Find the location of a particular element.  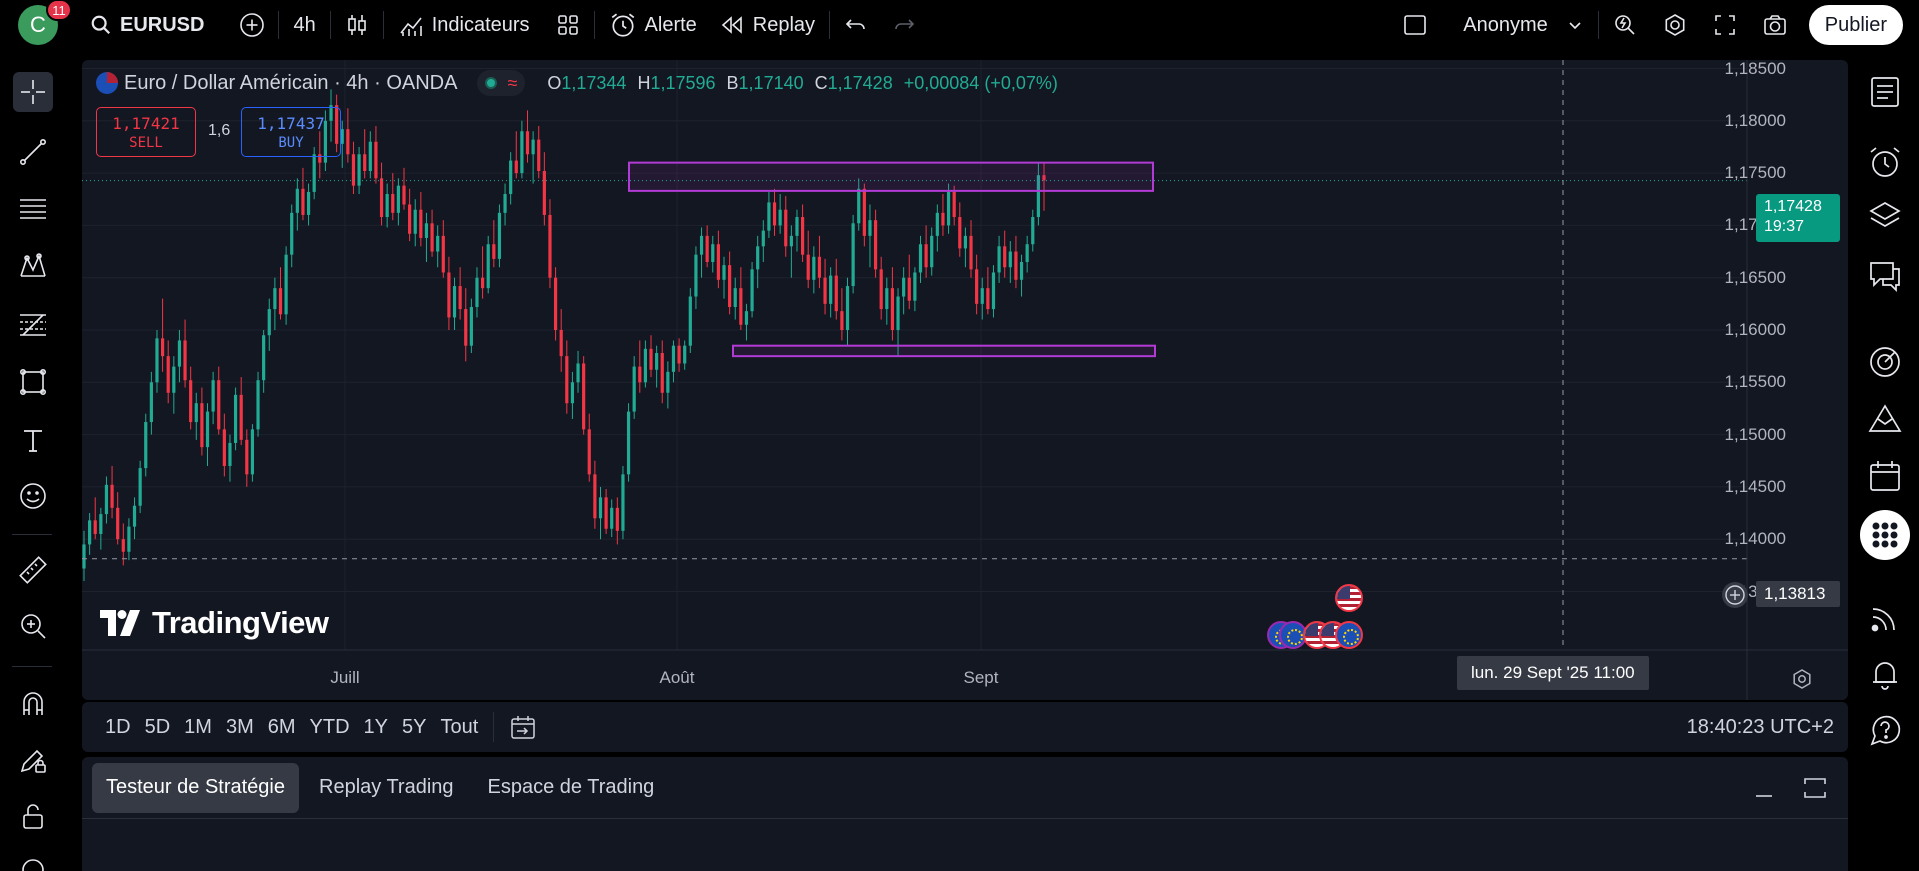

object-tree-button is located at coordinates (1885, 216).